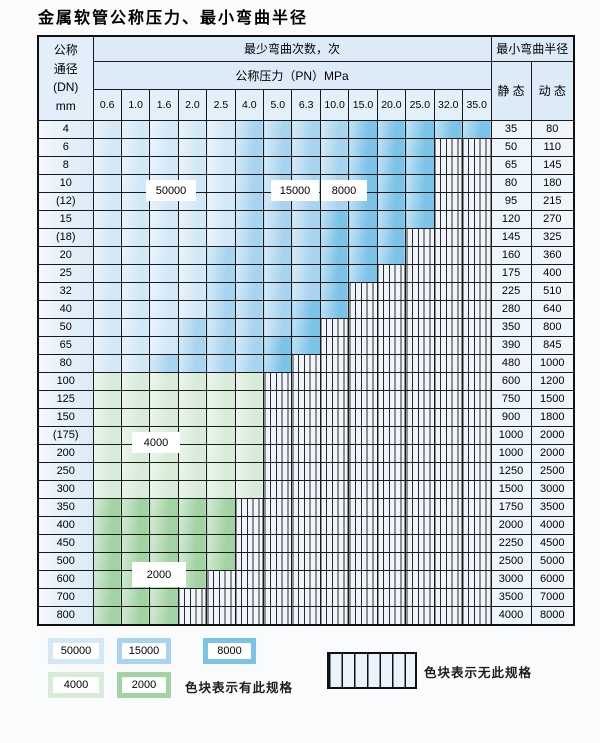  I want to click on static-radius-cell: 2500, so click(511, 561).